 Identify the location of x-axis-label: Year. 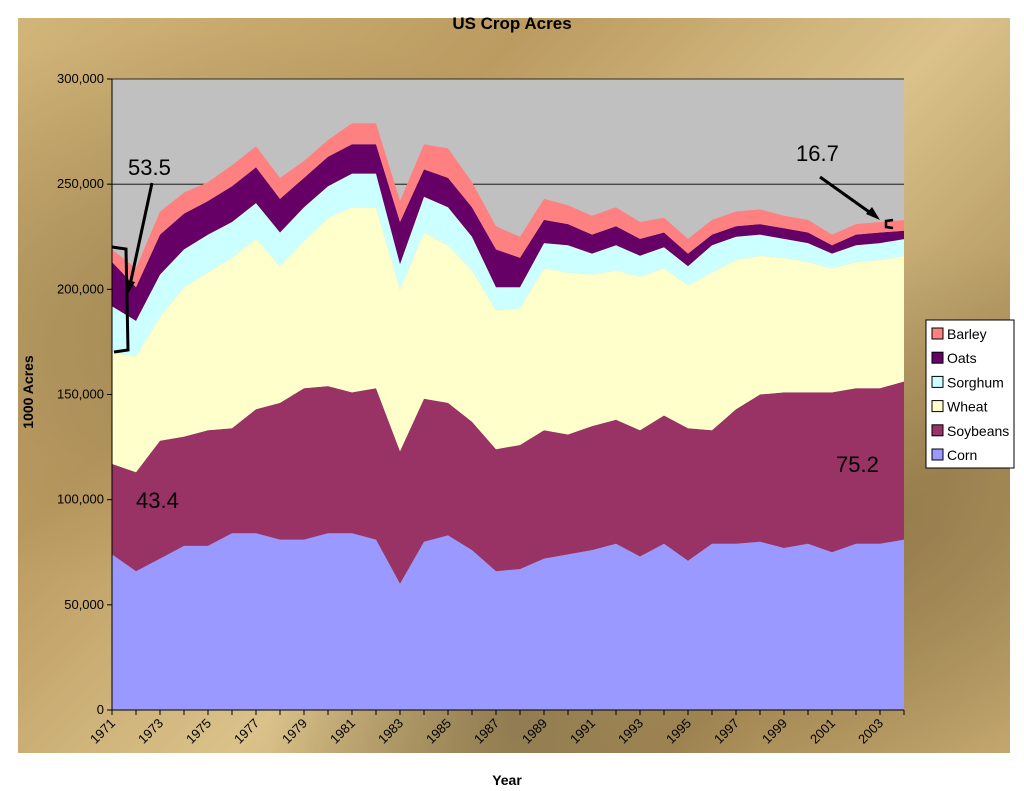
(507, 780).